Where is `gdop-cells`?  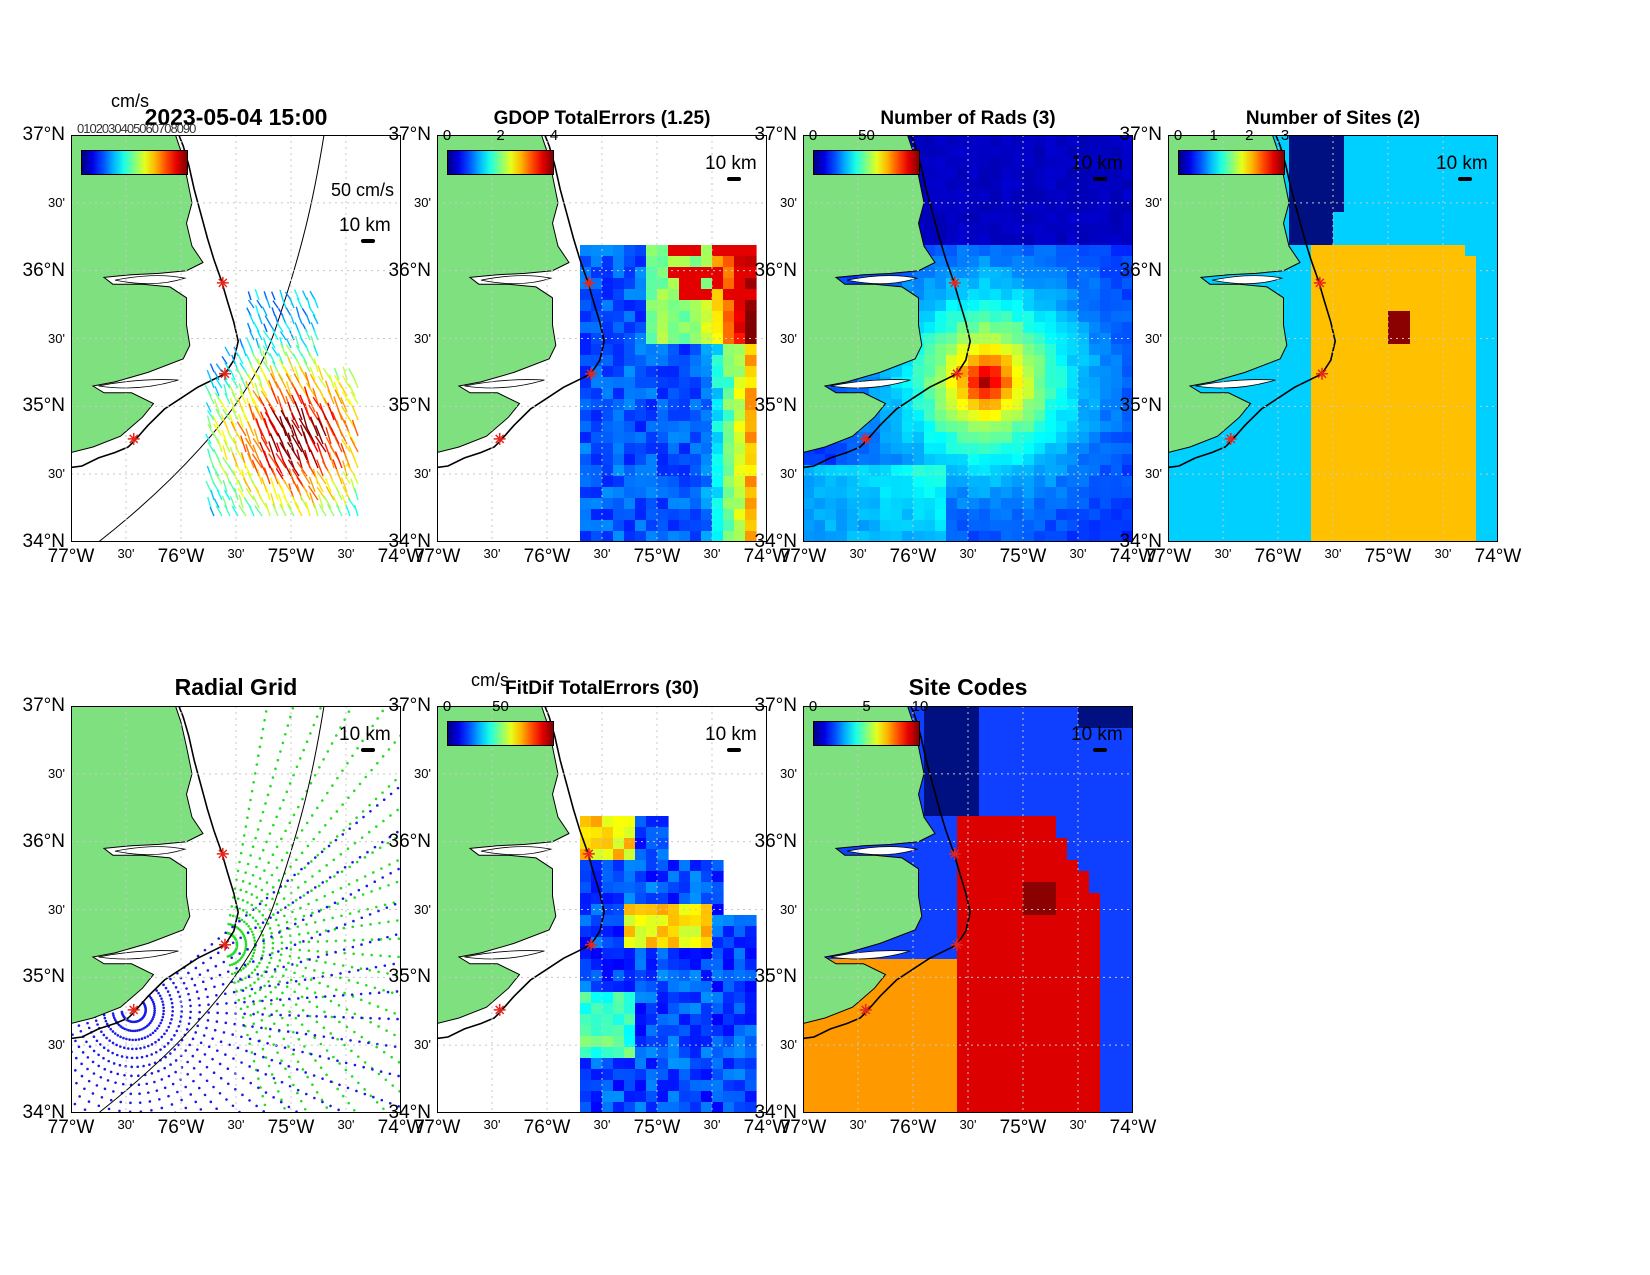 gdop-cells is located at coordinates (668, 393).